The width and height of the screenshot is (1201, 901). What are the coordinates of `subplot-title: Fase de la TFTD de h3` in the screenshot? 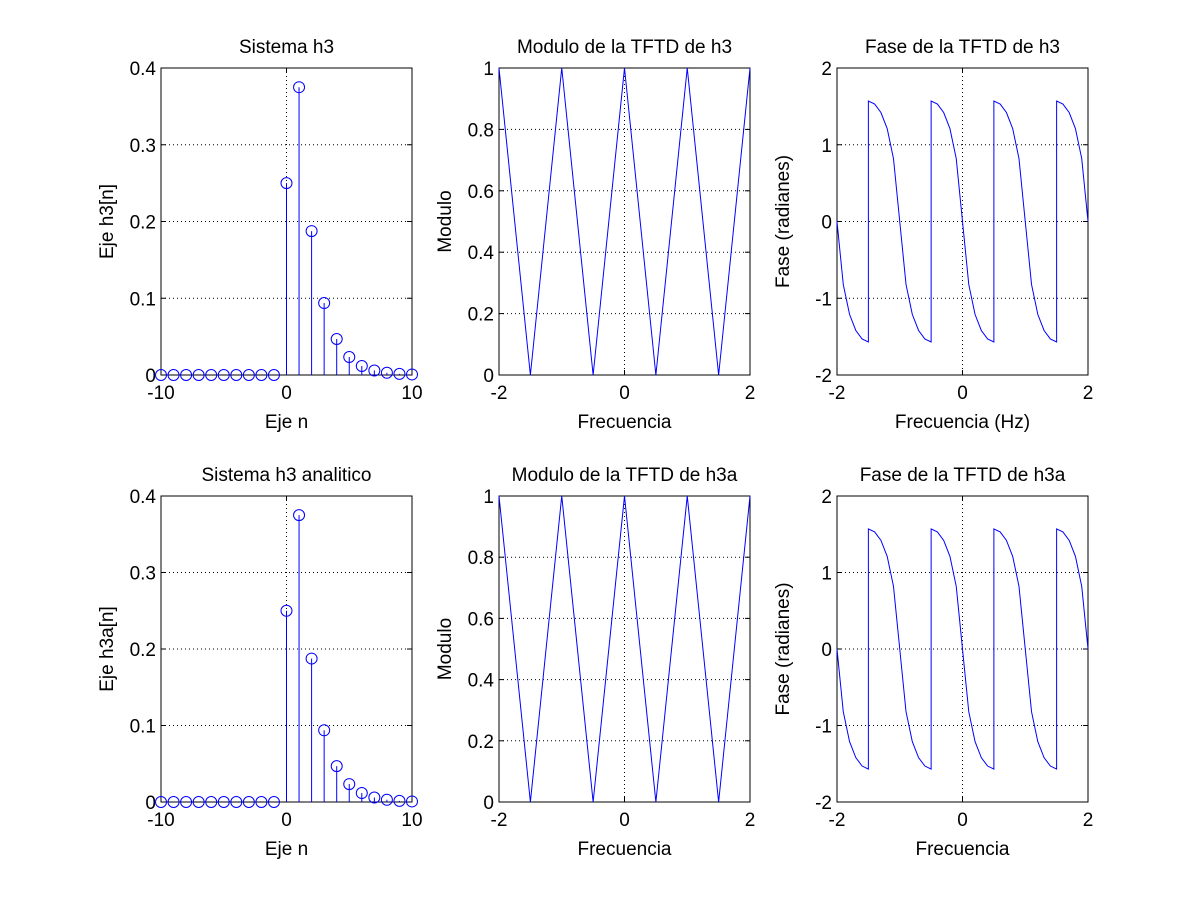 It's located at (962, 47).